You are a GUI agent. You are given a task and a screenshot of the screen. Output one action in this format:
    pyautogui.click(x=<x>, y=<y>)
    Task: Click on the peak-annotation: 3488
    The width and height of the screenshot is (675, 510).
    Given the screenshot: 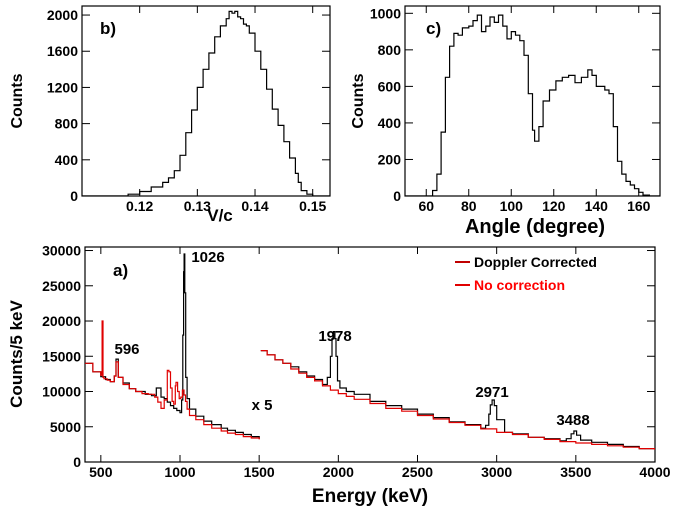 What is the action you would take?
    pyautogui.click(x=572, y=420)
    